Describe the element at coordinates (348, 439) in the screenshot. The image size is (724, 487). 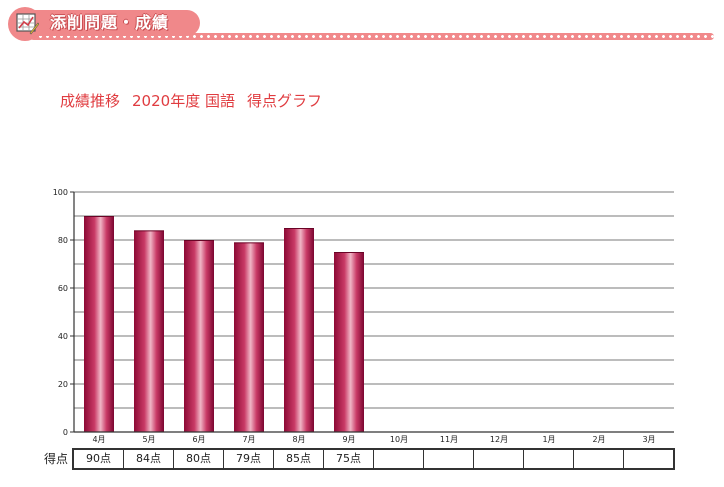
I see `x-tick-label: 9月` at that location.